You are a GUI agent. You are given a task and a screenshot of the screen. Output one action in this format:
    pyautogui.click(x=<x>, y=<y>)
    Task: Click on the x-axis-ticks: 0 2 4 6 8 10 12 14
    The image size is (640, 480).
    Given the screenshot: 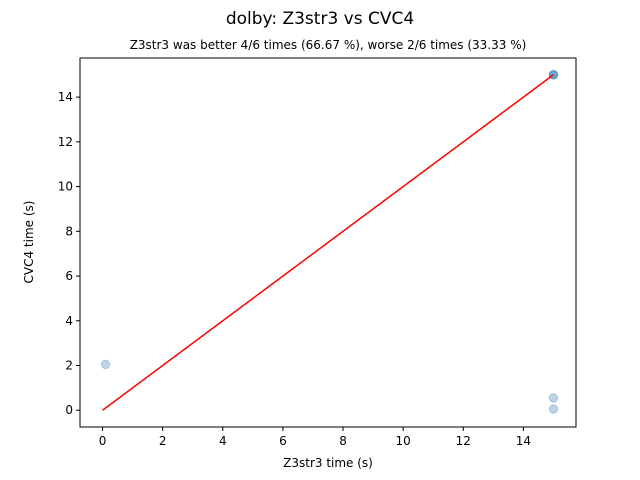 What is the action you would take?
    pyautogui.click(x=315, y=437)
    